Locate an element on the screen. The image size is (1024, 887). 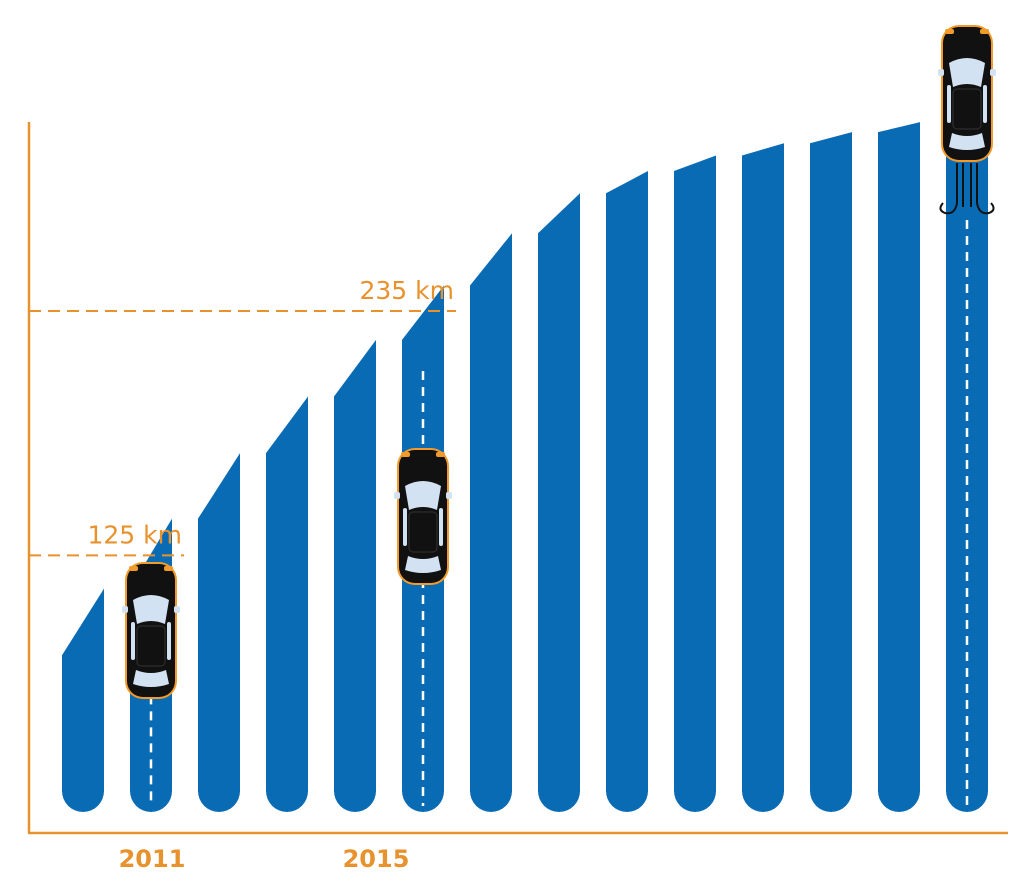
reference-lines-group: 125 km 235 km is located at coordinates (242, 416).